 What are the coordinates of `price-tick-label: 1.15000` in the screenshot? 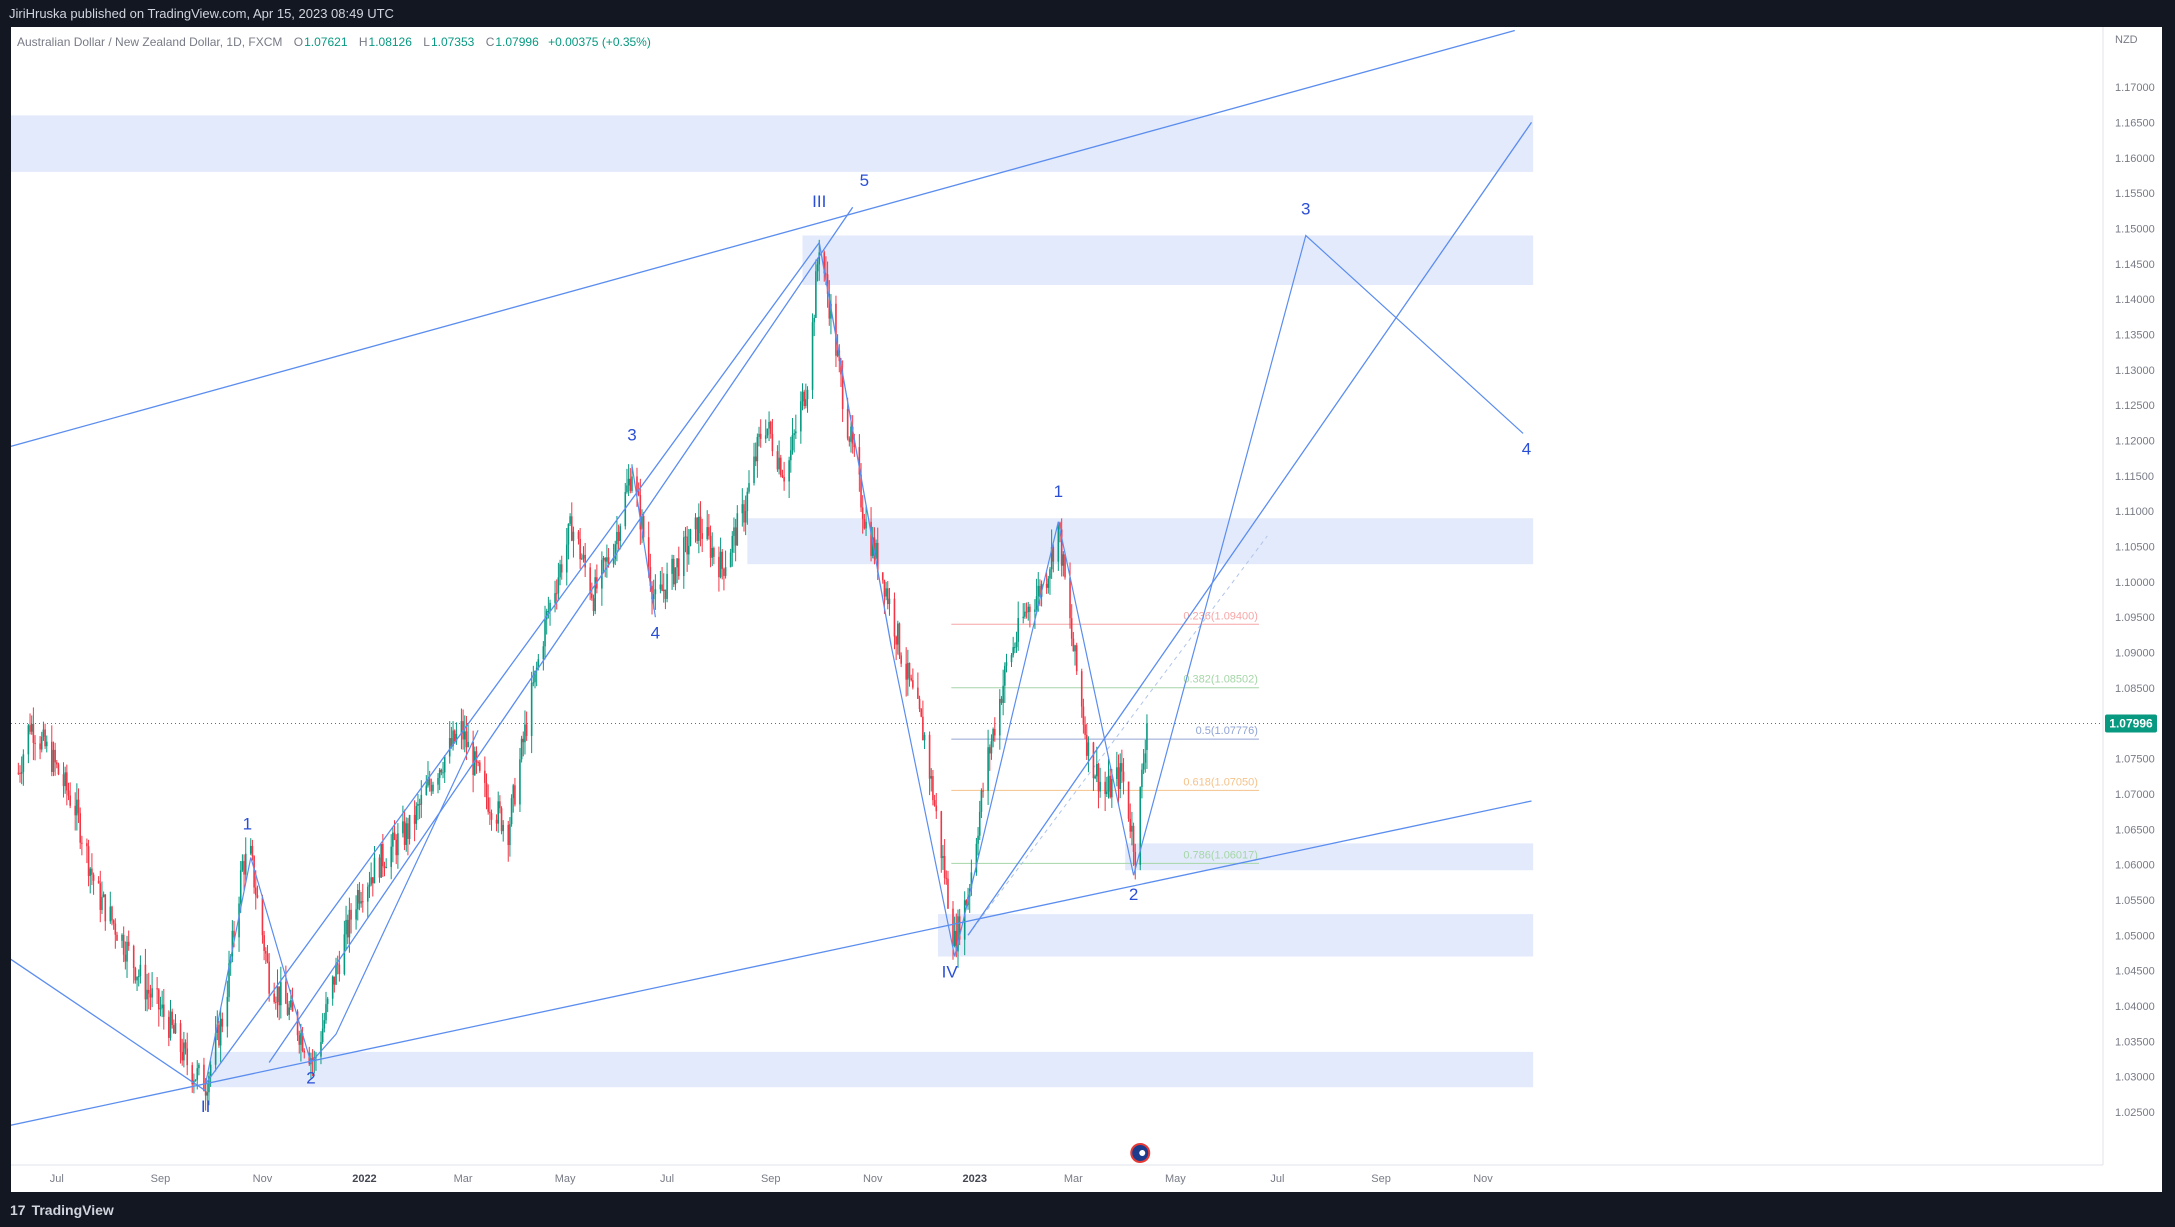 It's located at (2135, 229).